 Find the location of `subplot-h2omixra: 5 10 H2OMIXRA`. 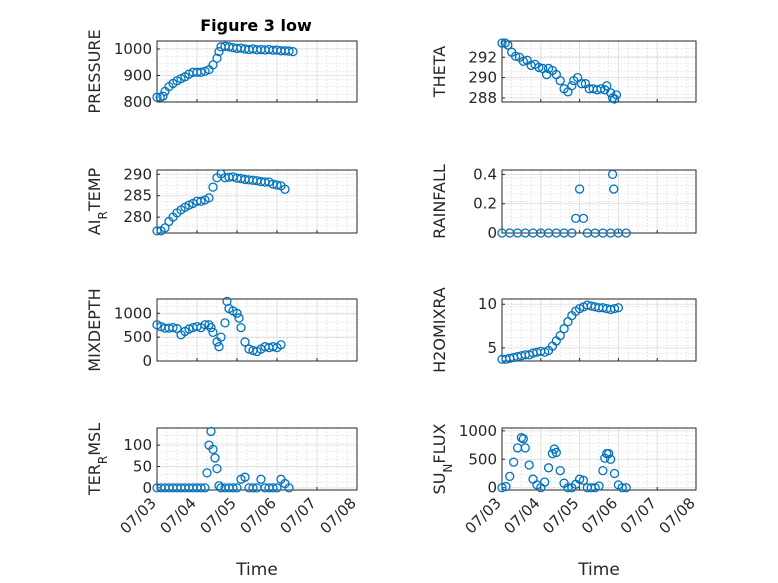

subplot-h2omixra: 5 10 H2OMIXRA is located at coordinates (563, 330).